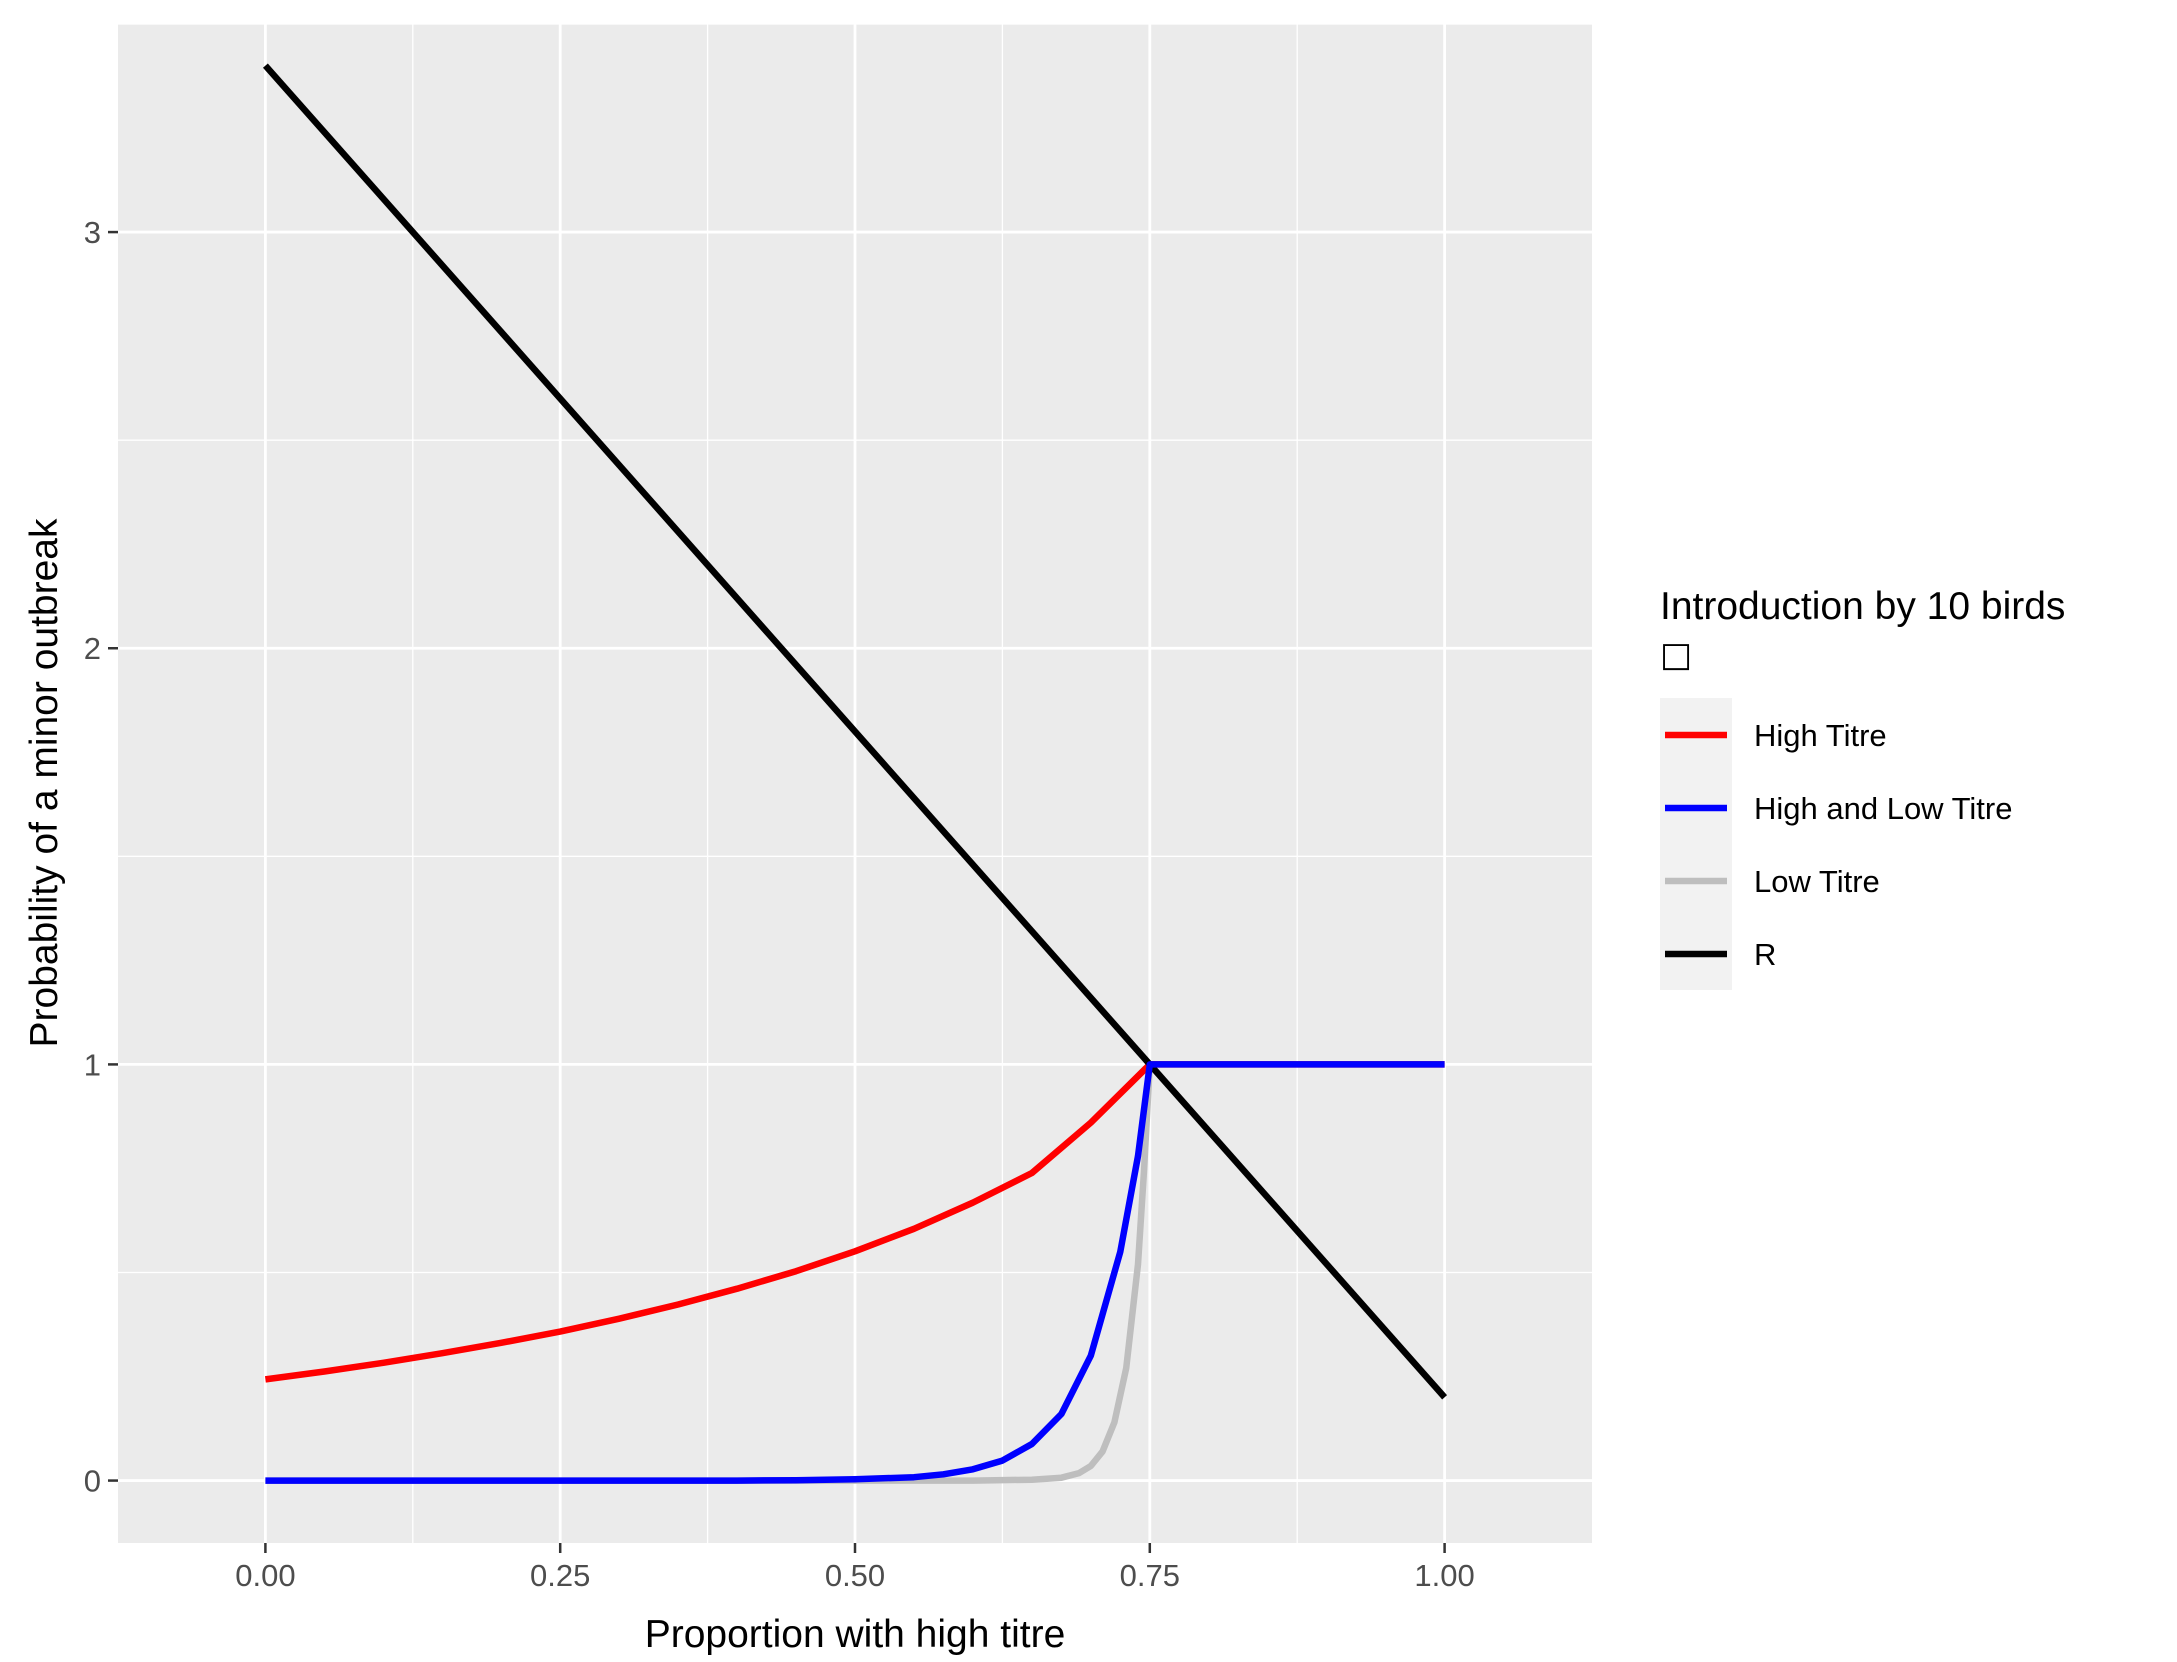  What do you see at coordinates (855, 1272) in the screenshot?
I see `series-line-high-and-low-titre` at bounding box center [855, 1272].